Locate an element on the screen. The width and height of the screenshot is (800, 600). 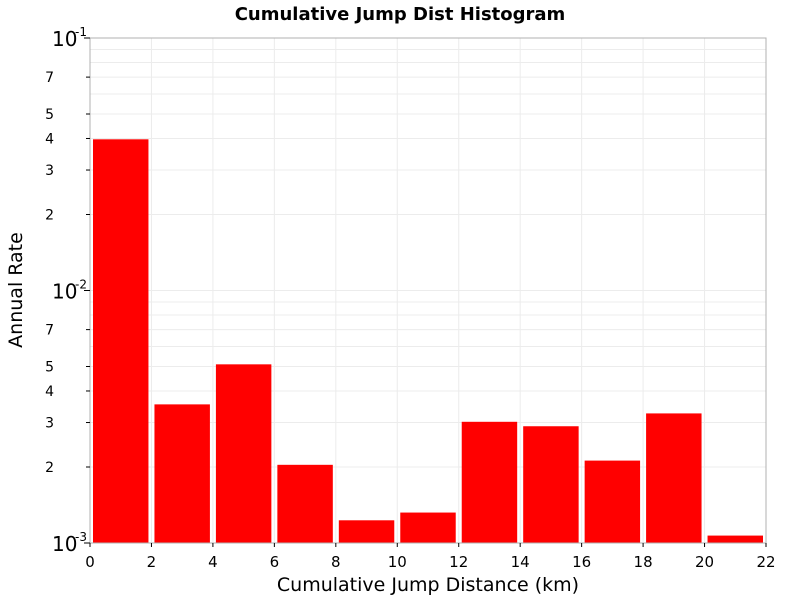
x-tick-label: 20 is located at coordinates (704, 562).